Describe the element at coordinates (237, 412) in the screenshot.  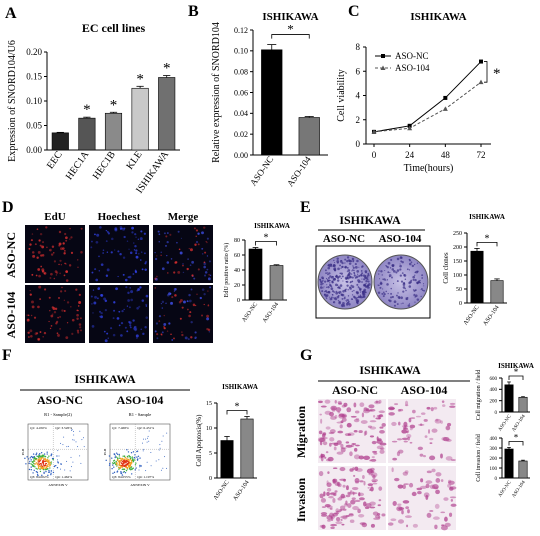
I see `significance-bracket` at that location.